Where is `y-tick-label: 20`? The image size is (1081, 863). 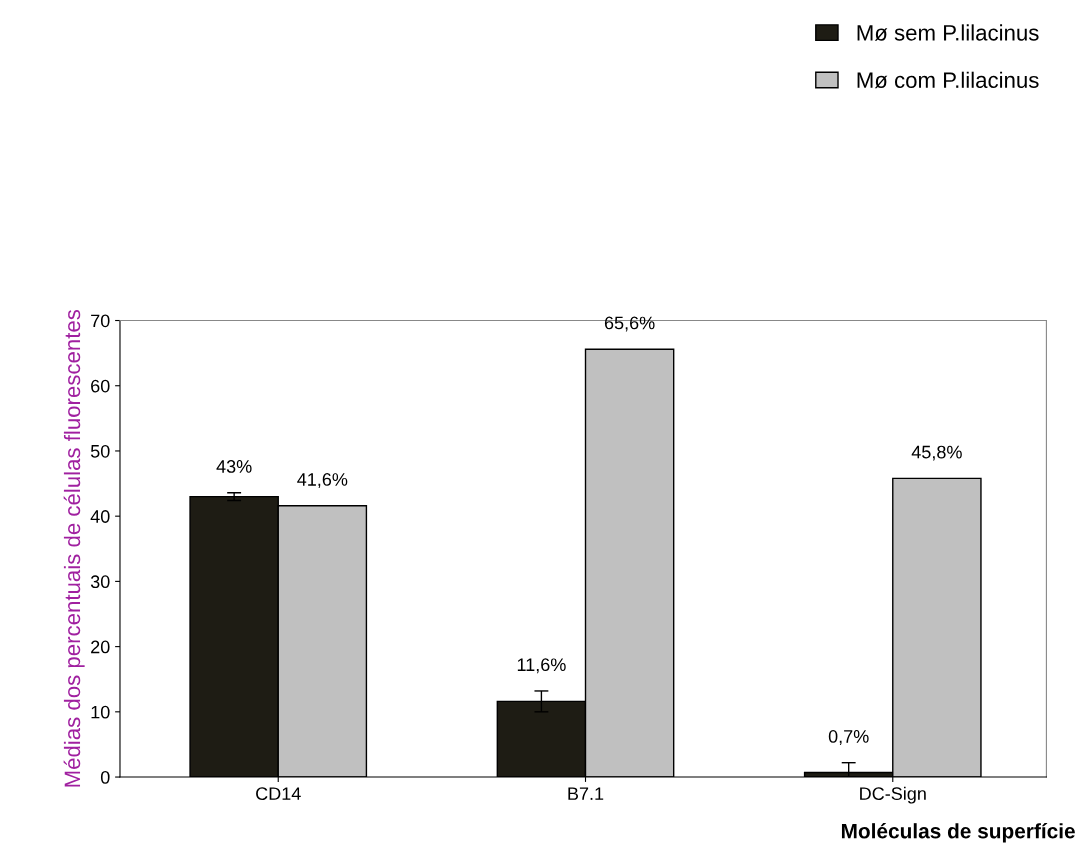 y-tick-label: 20 is located at coordinates (100, 647).